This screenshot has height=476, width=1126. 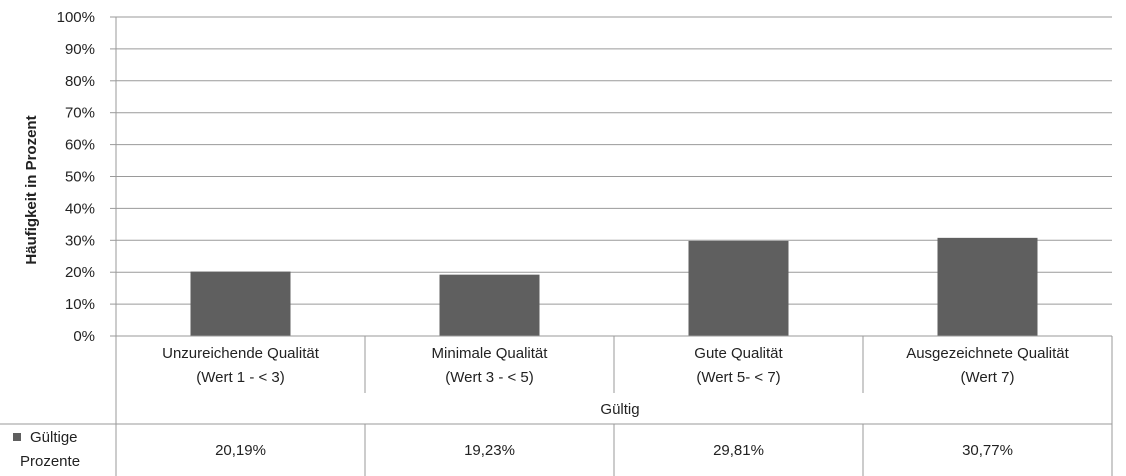 I want to click on category-label: (Wert 5- < 7), so click(x=738, y=377).